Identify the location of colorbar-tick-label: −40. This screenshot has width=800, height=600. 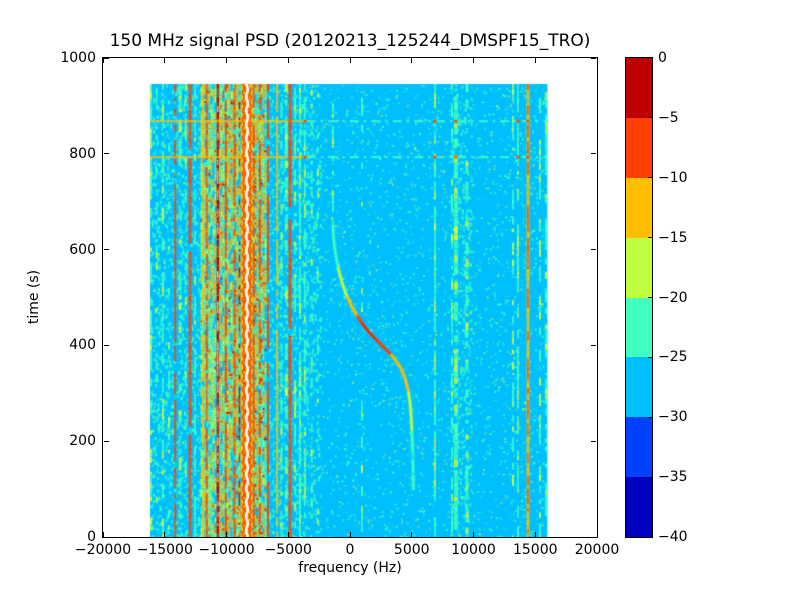
(673, 537).